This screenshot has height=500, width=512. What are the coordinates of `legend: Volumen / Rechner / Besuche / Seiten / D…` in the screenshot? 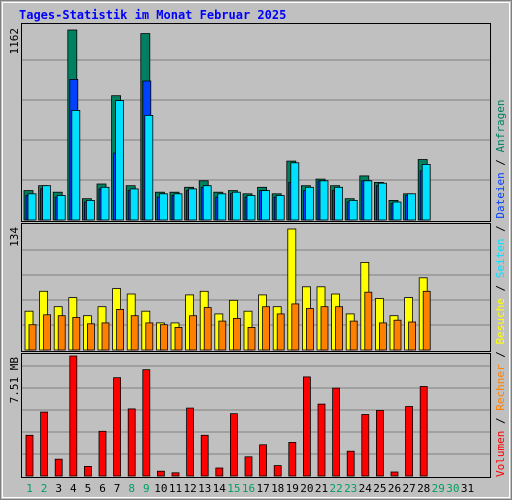 It's located at (500, 288).